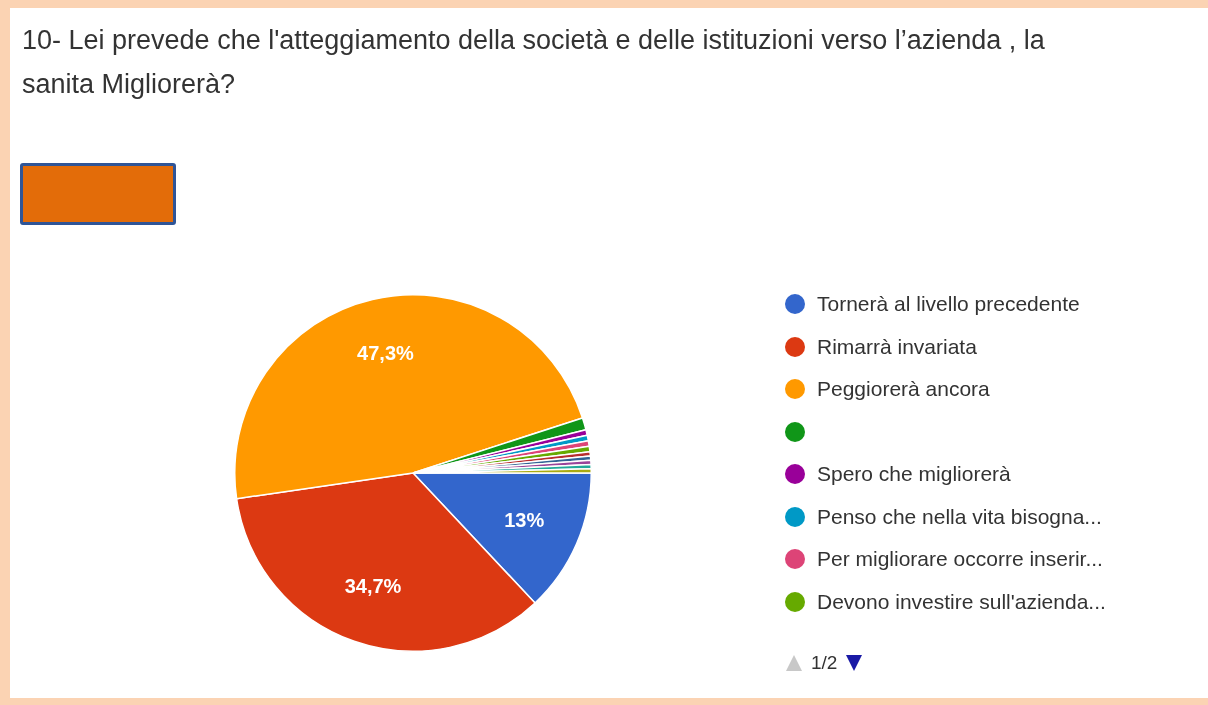 This screenshot has width=1208, height=705. I want to click on legend-label: Peggiorerà ancora, so click(903, 389).